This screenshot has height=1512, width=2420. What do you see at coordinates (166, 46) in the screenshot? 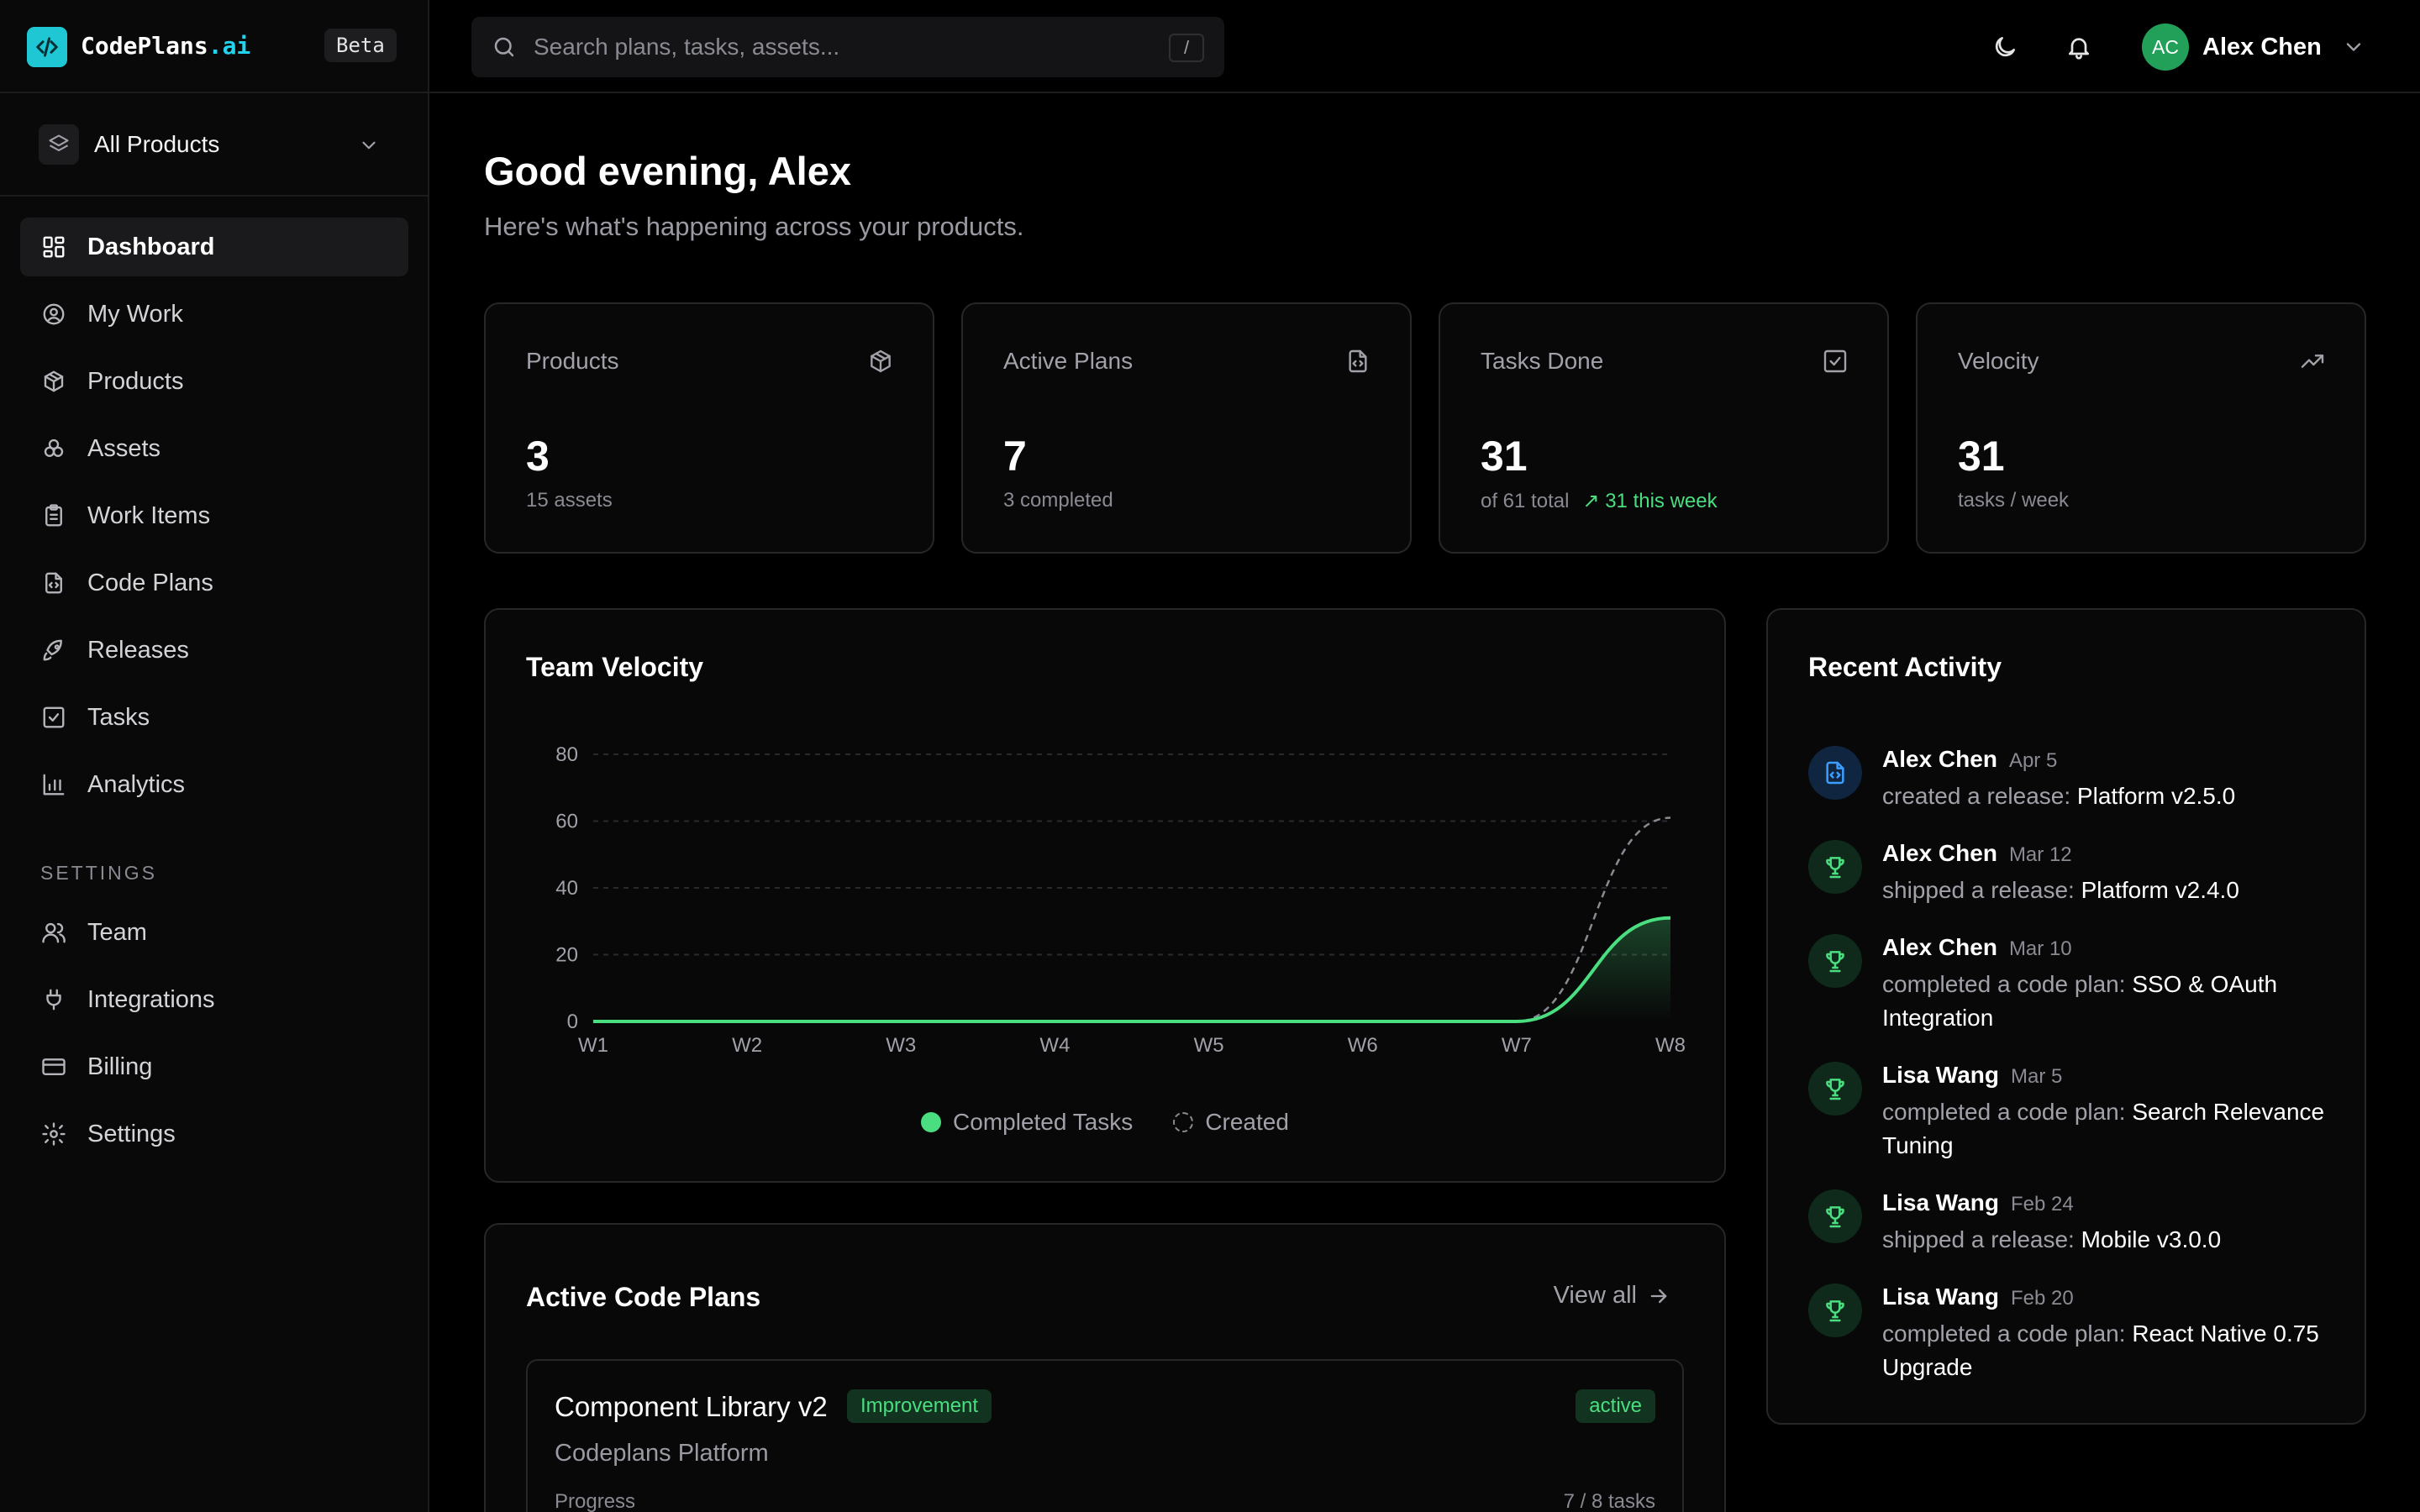
I see `brand-name: CodePlans.ai` at bounding box center [166, 46].